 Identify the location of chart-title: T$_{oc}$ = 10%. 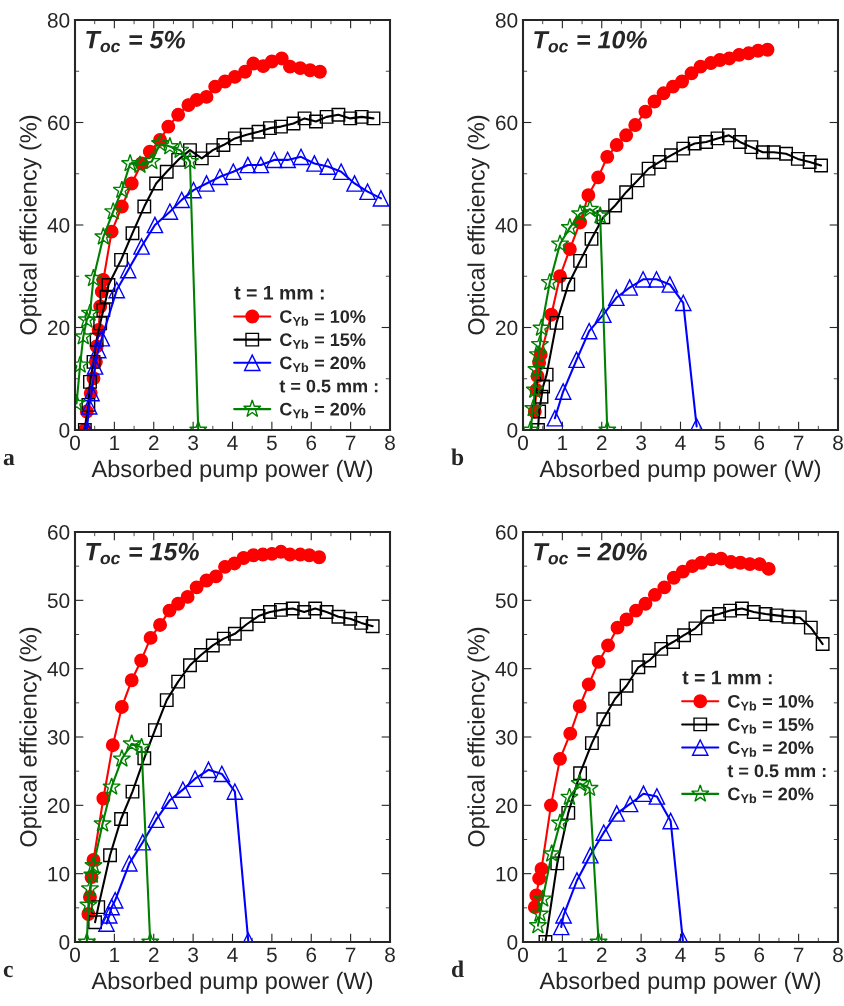
(590, 41).